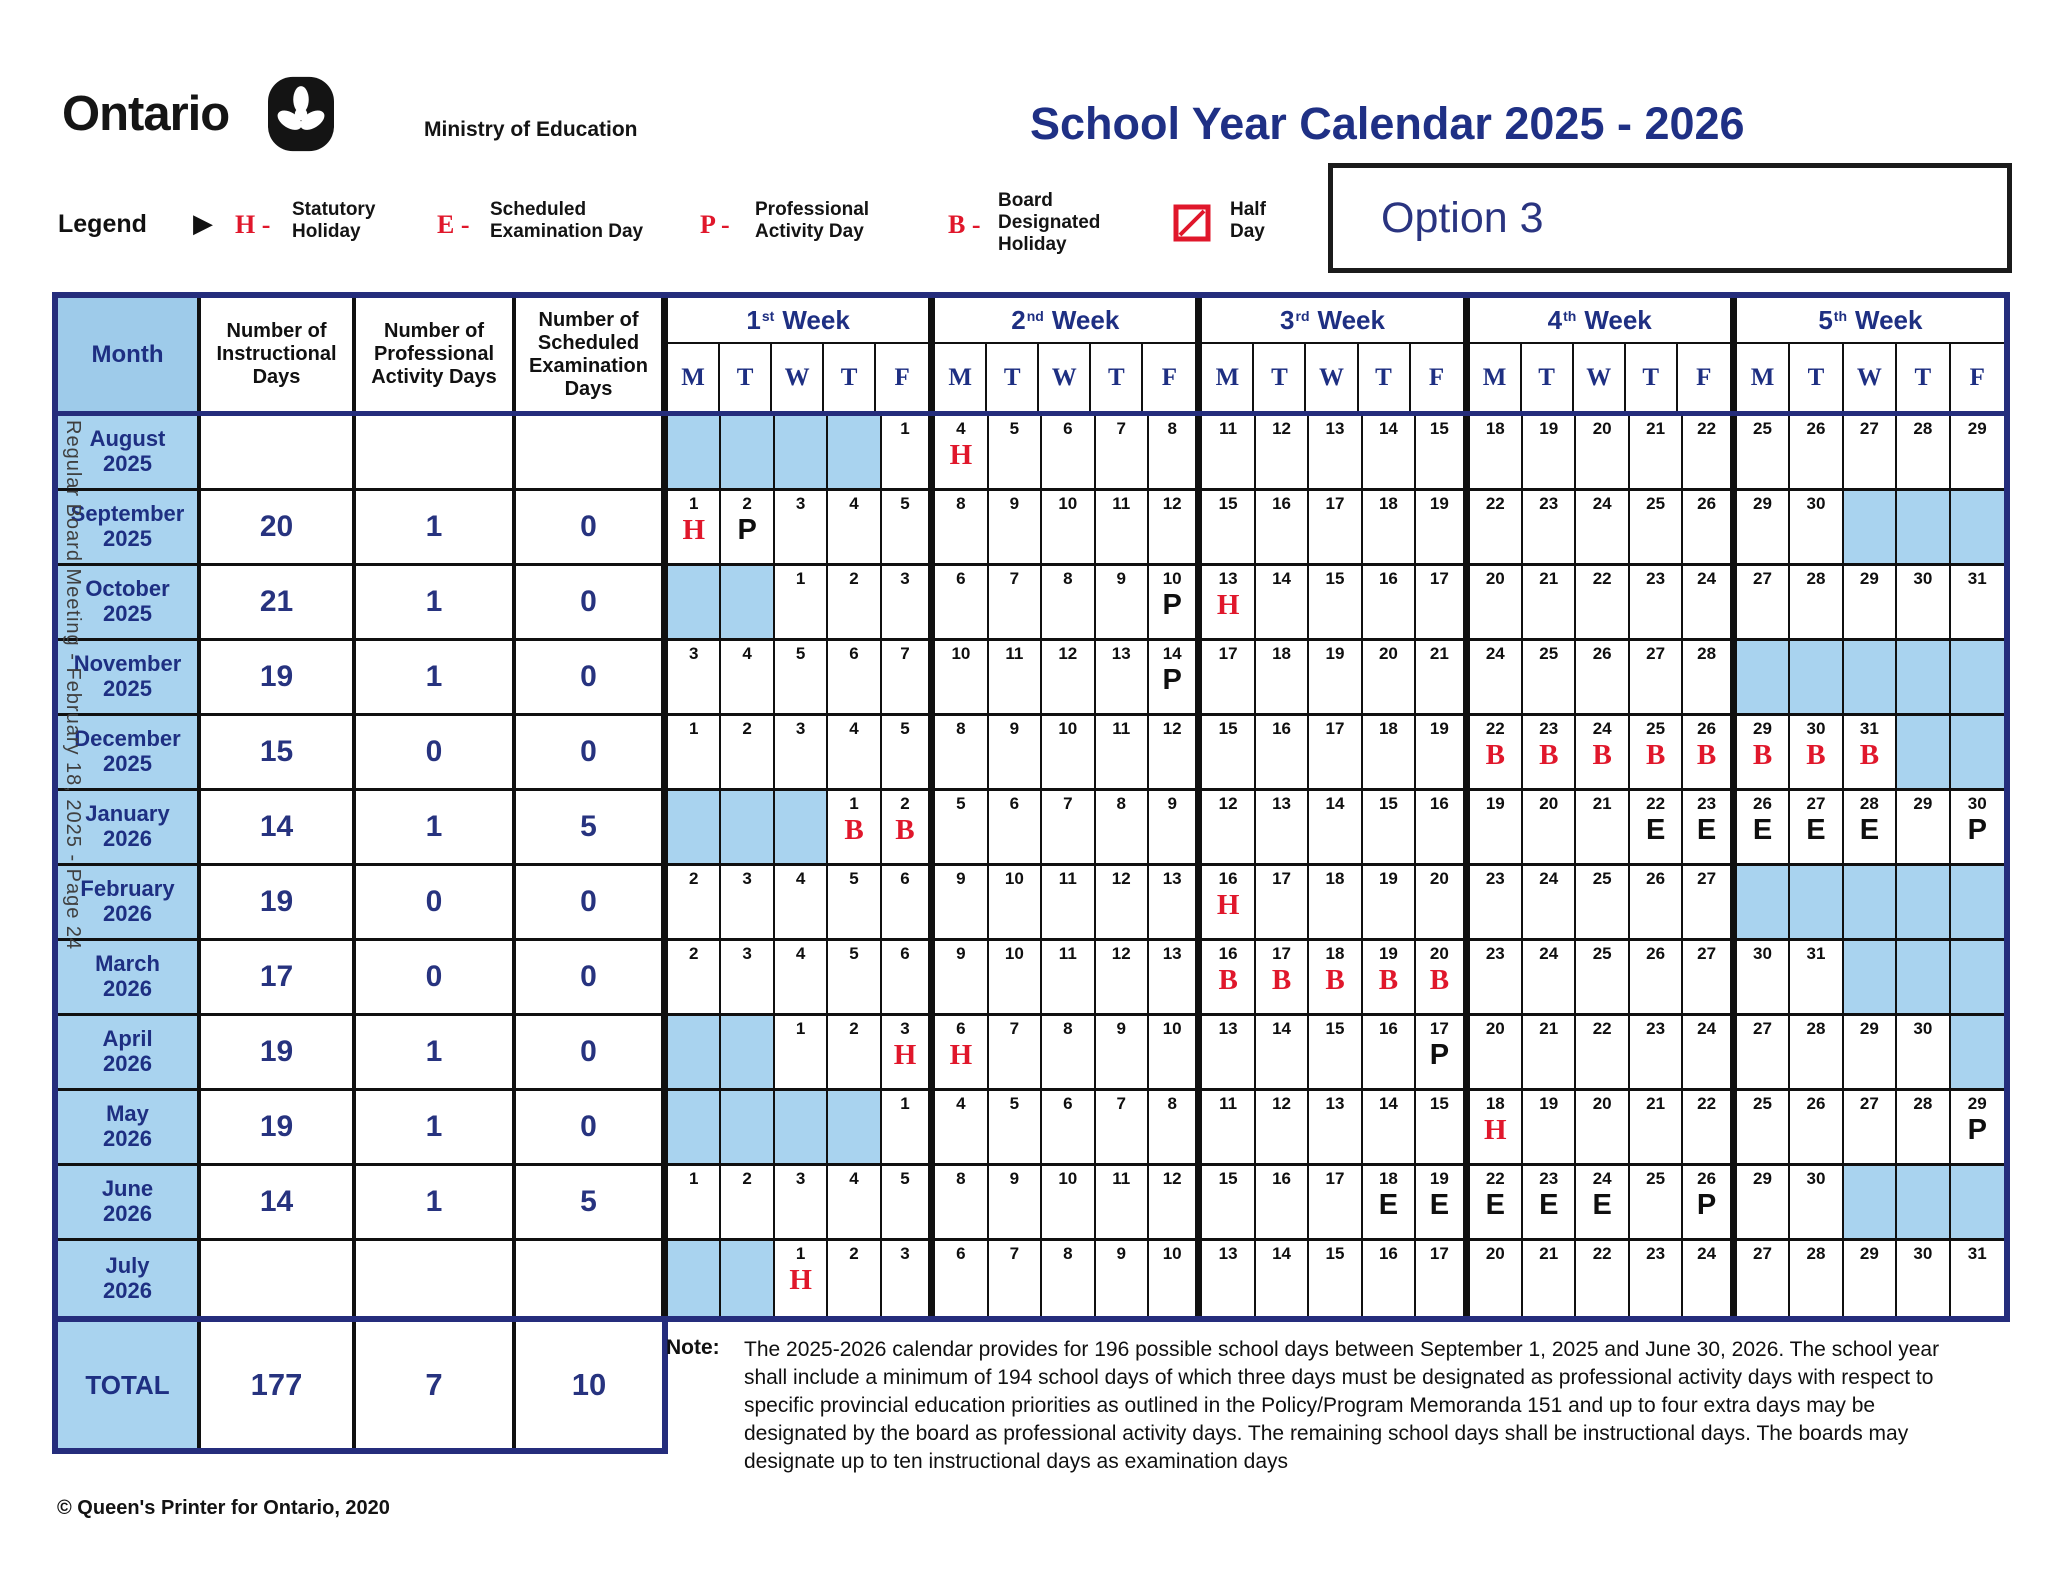 Image resolution: width=2048 pixels, height=1582 pixels. I want to click on day-number: 28, so click(1816, 1028).